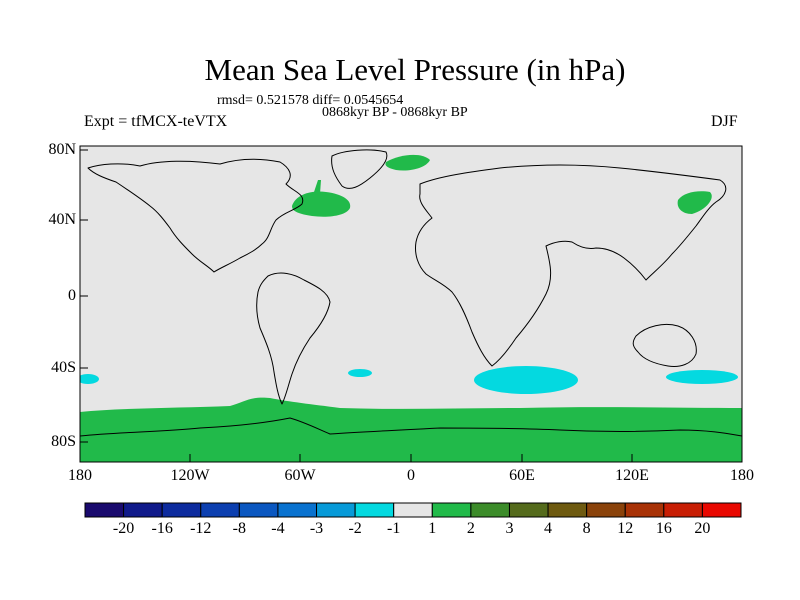  Describe the element at coordinates (89, 379) in the screenshot. I see `far-southwest-pacific-patch` at that location.